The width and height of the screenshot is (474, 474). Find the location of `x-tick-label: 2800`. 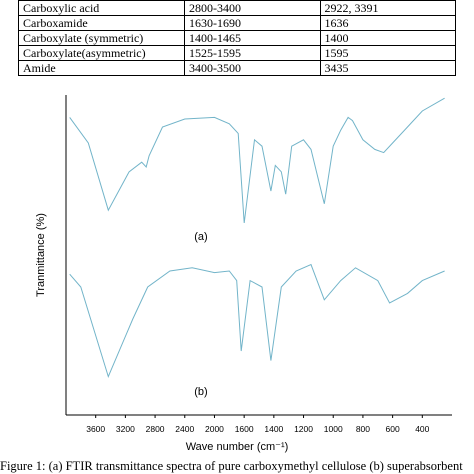

x-tick-label: 2800 is located at coordinates (155, 429).